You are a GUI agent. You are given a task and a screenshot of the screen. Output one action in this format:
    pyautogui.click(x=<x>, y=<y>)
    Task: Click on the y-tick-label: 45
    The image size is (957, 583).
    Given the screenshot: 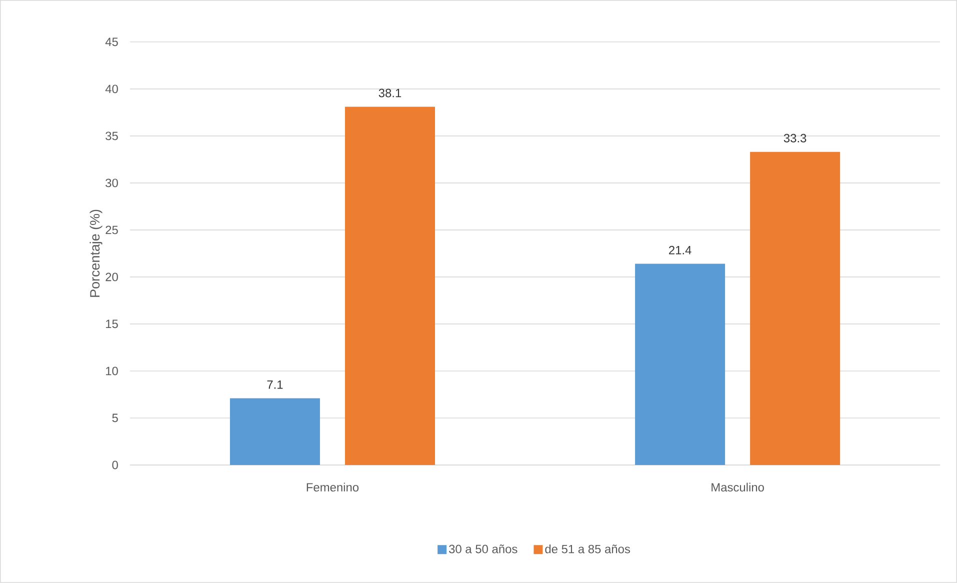 What is the action you would take?
    pyautogui.click(x=111, y=42)
    